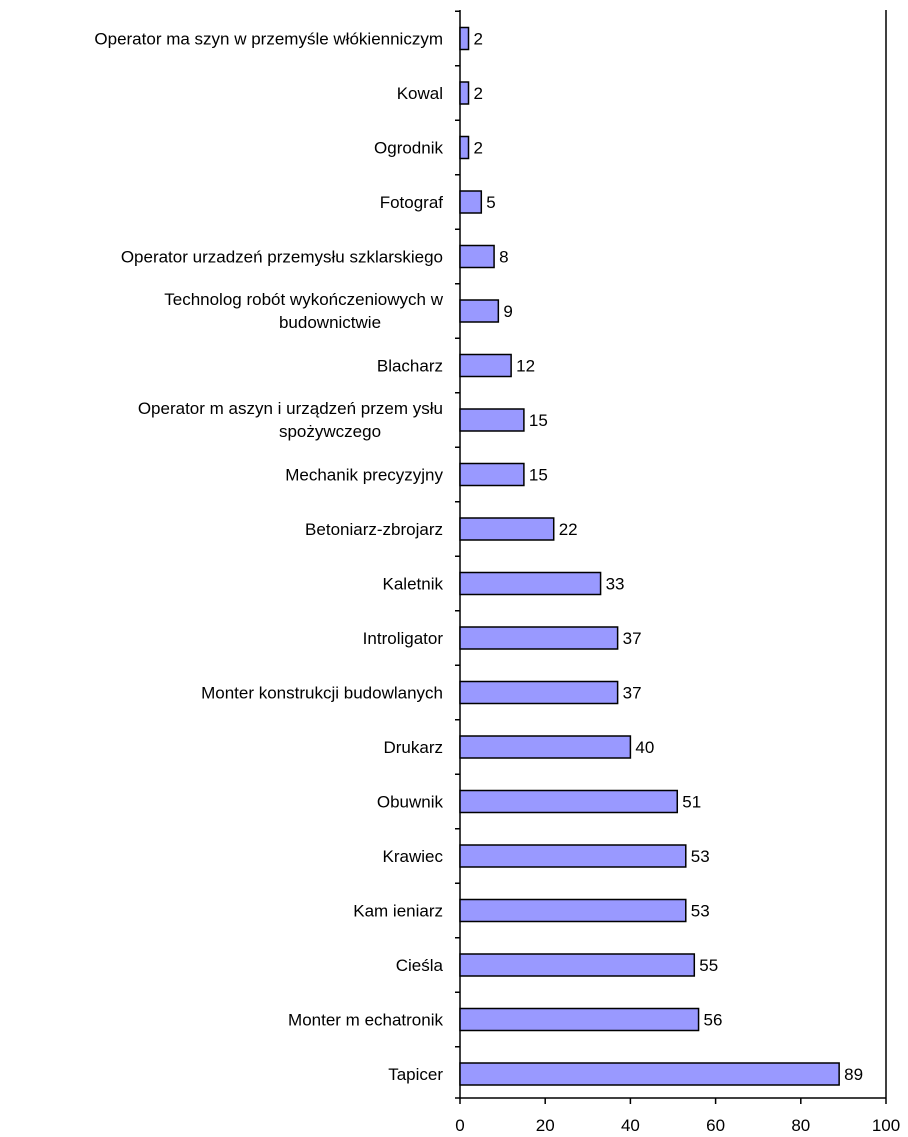  Describe the element at coordinates (713, 1020) in the screenshot. I see `value-label: 56` at that location.